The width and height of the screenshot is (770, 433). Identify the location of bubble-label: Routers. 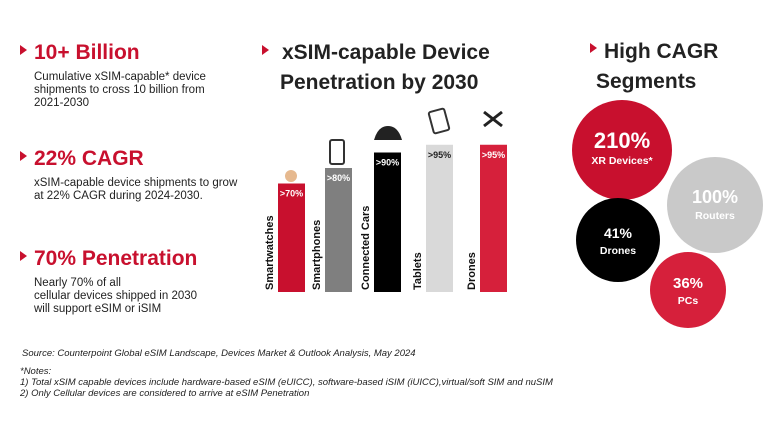
(715, 216).